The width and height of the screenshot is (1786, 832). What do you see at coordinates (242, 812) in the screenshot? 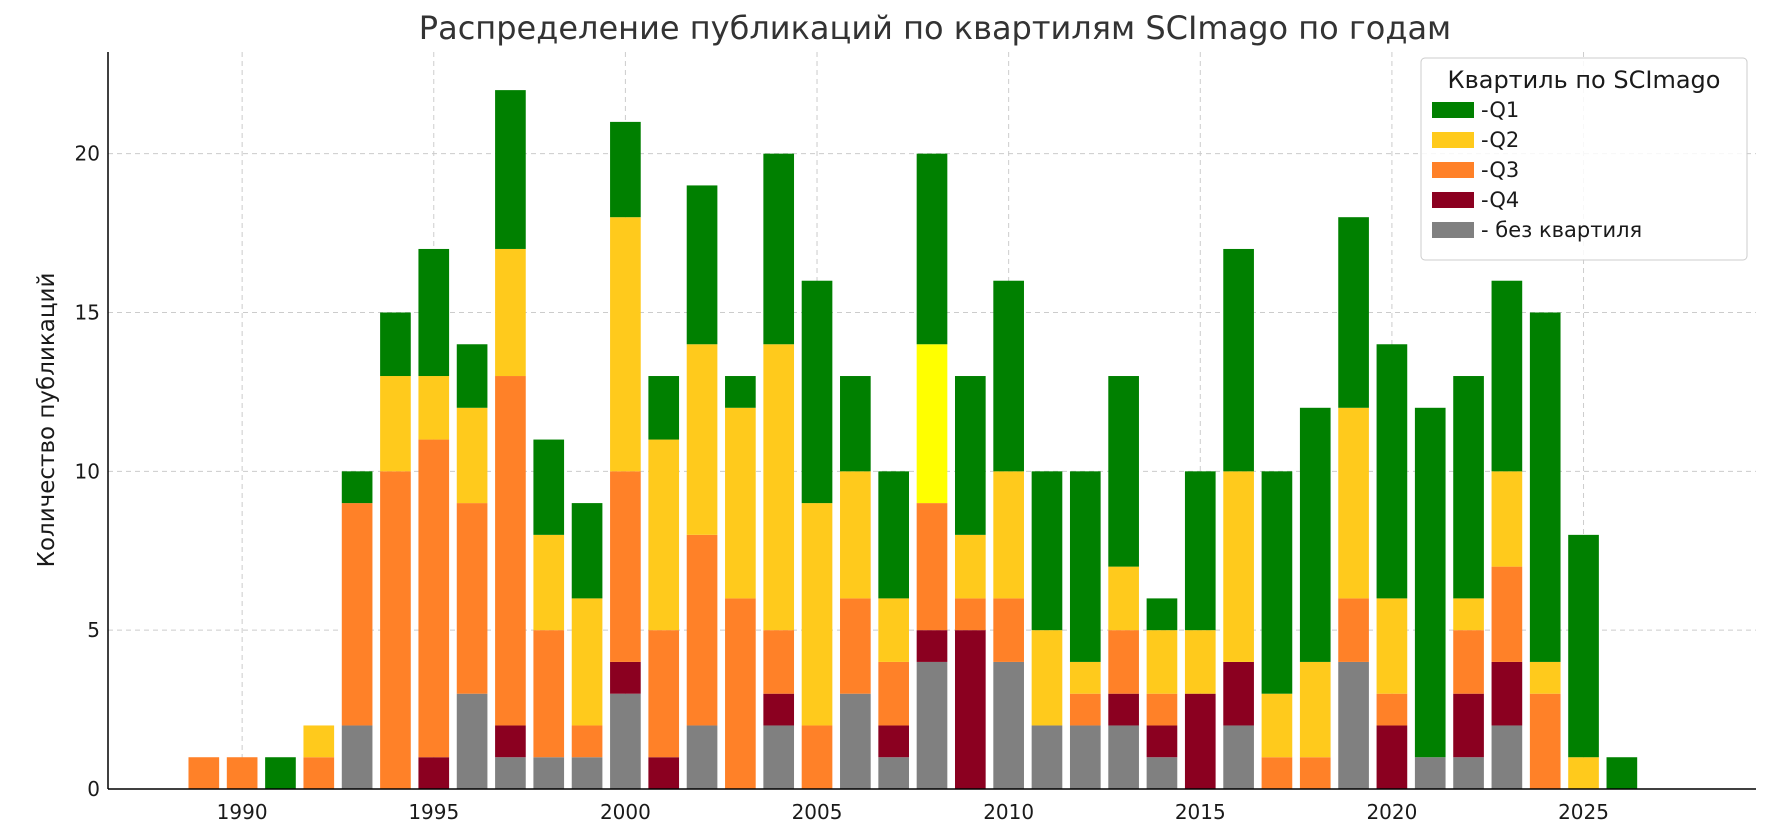
I see `x-tick-label: 1990` at bounding box center [242, 812].